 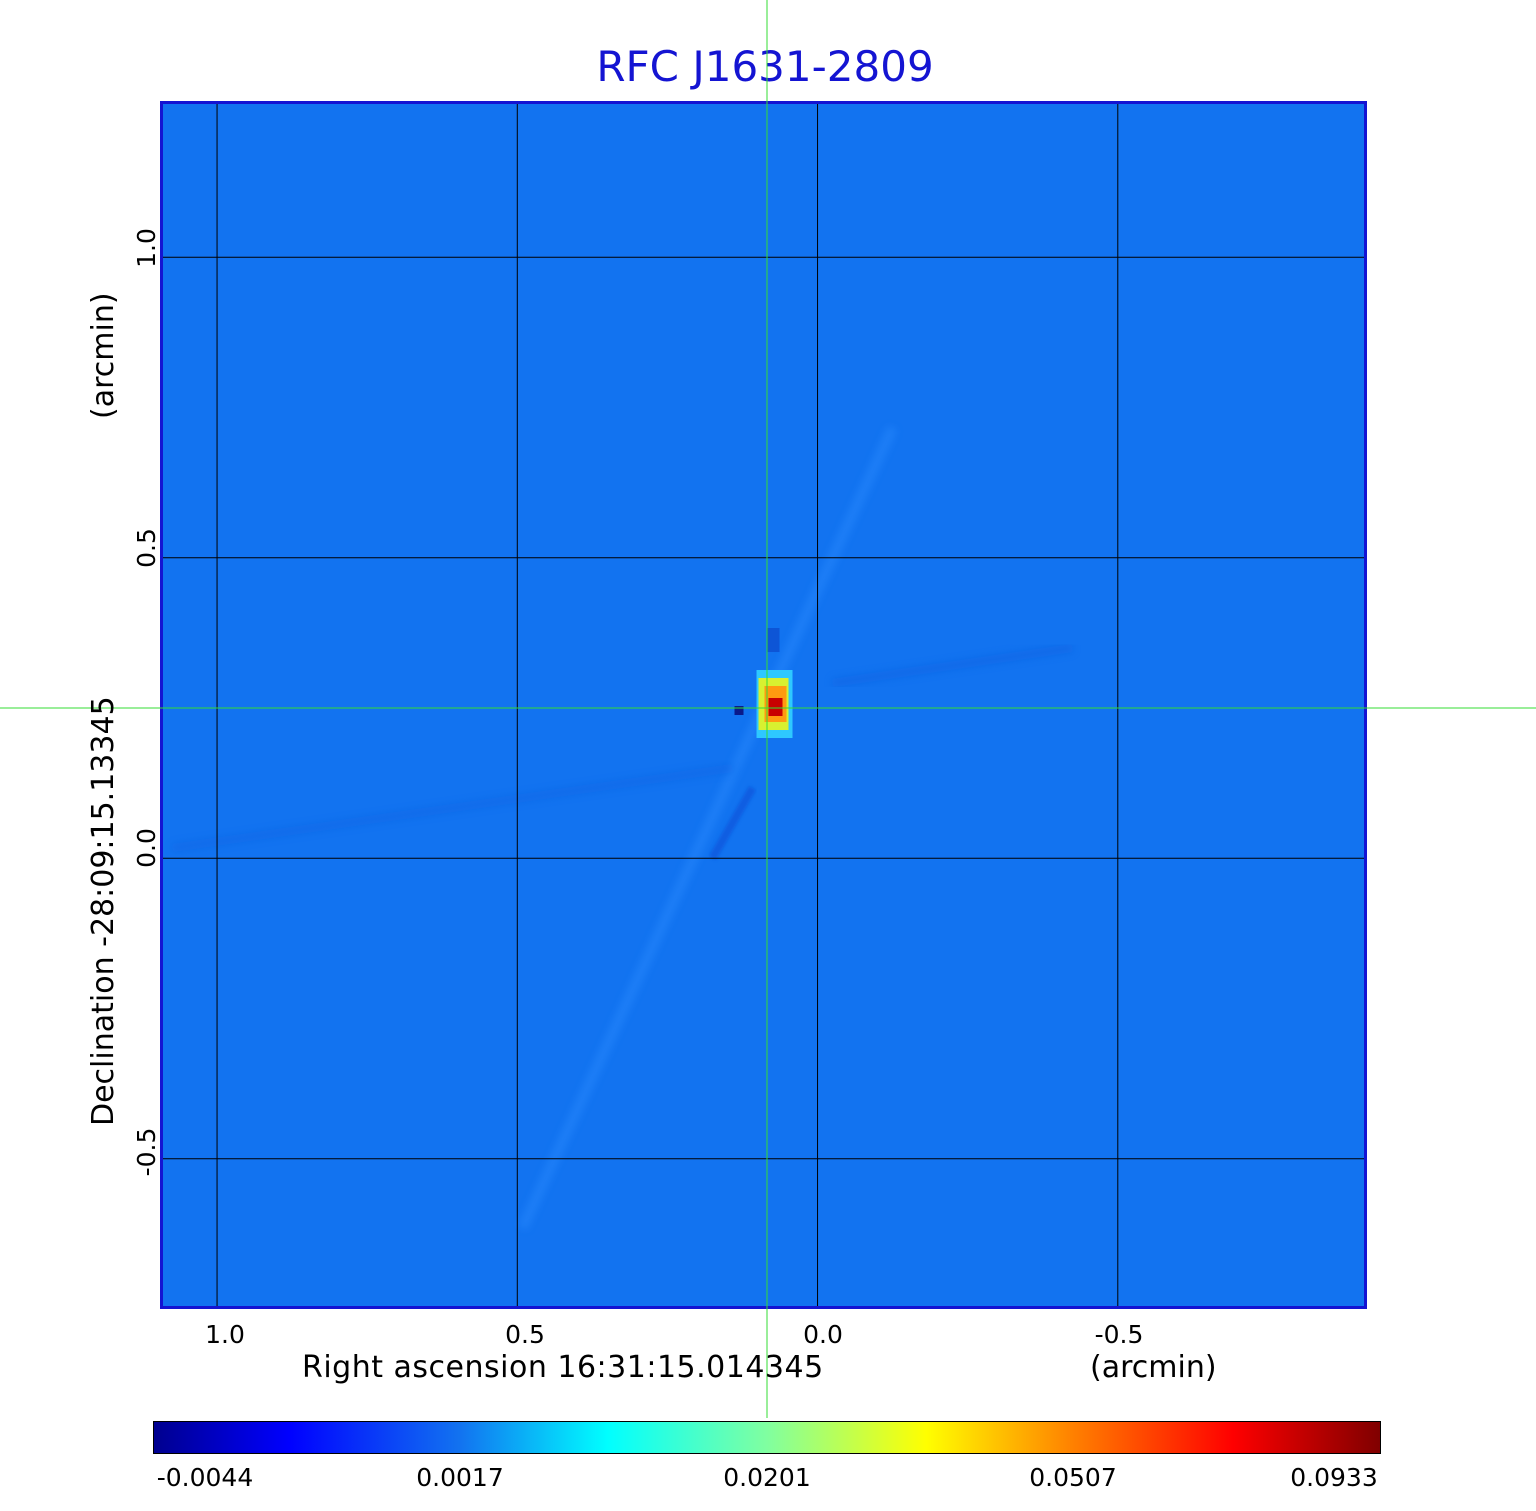 What do you see at coordinates (1073, 1477) in the screenshot?
I see `colorbar-tick-label: 0.0507` at bounding box center [1073, 1477].